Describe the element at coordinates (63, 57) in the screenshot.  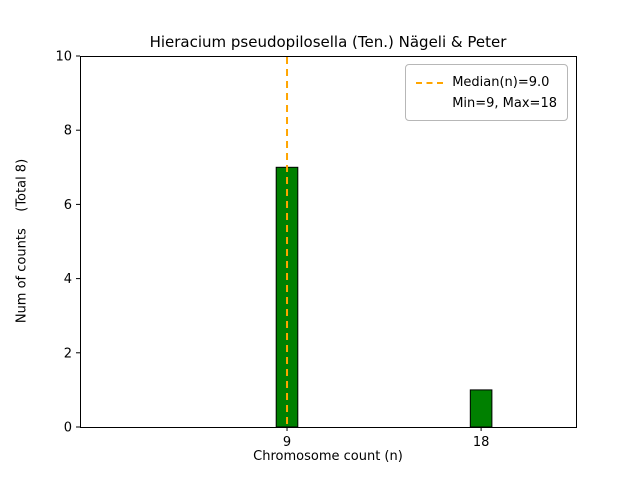
I see `y-tick-label: 10` at that location.